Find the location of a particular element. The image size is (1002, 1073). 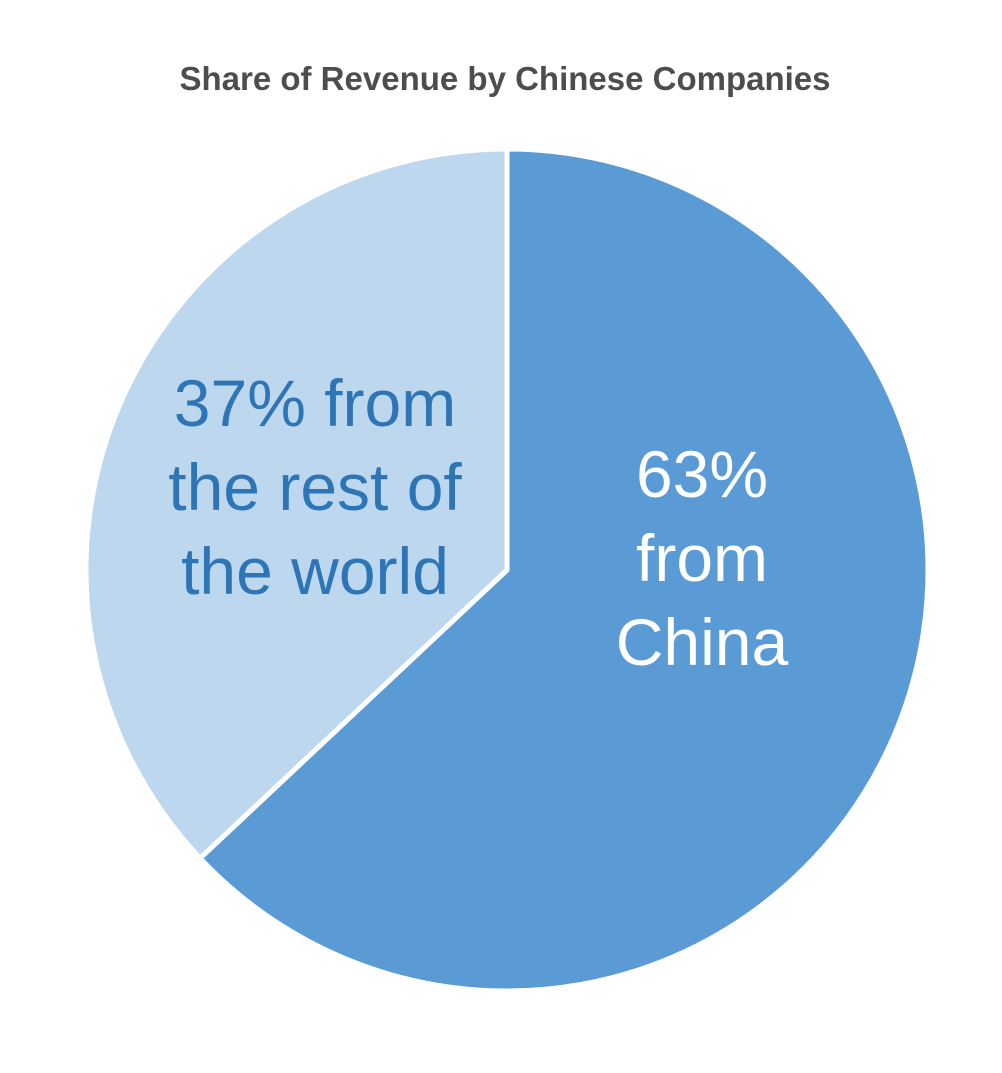

slice-label-line: from is located at coordinates (702, 558).